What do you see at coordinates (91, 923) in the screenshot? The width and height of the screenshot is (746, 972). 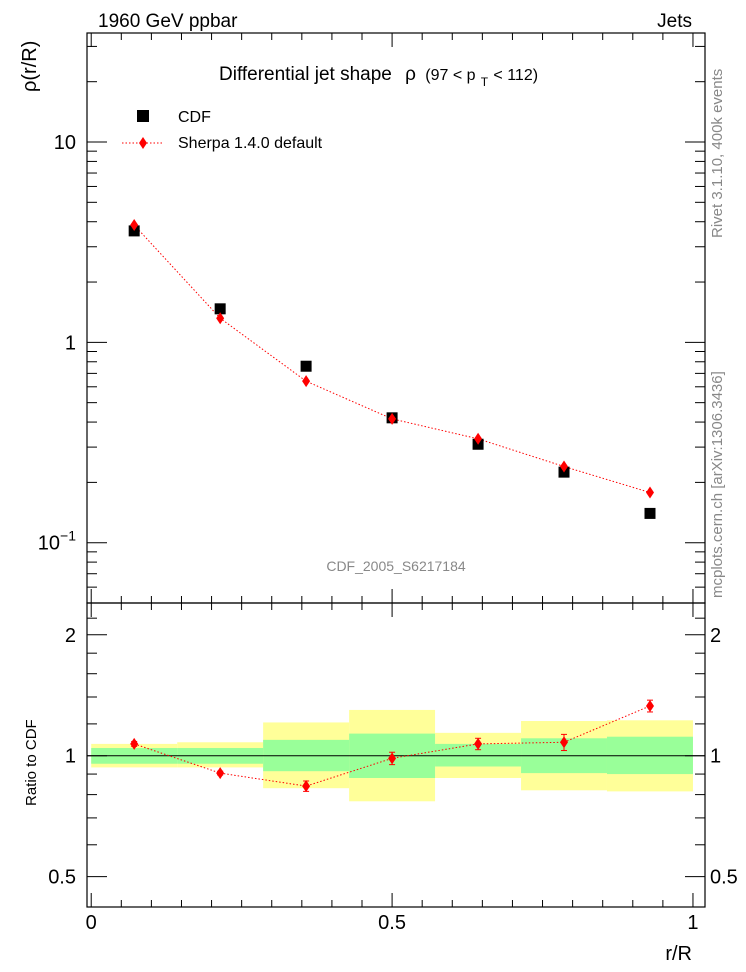 I see `x-tick-label-0: 0` at bounding box center [91, 923].